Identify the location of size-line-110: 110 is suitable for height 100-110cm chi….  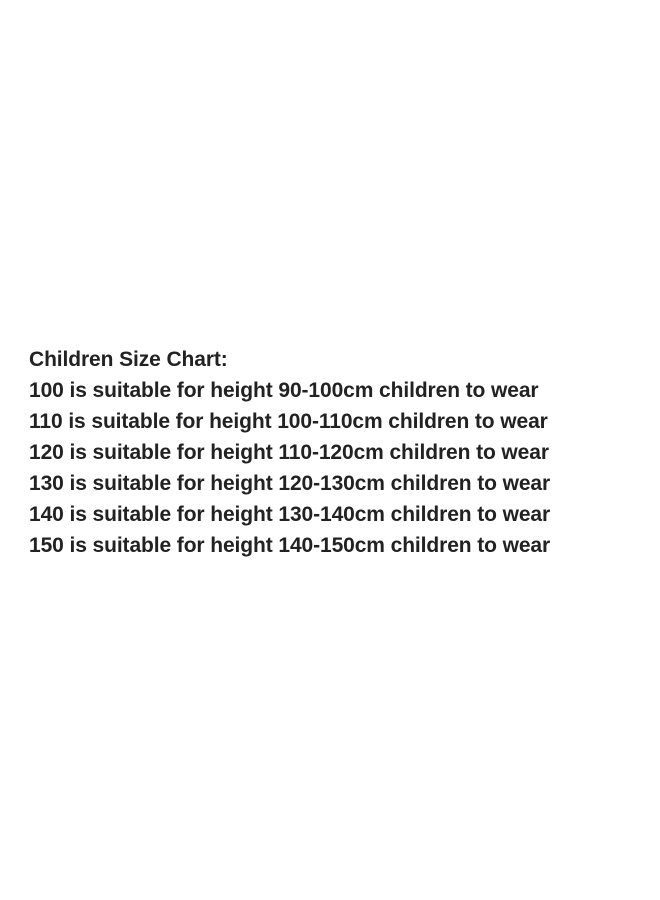
(288, 421).